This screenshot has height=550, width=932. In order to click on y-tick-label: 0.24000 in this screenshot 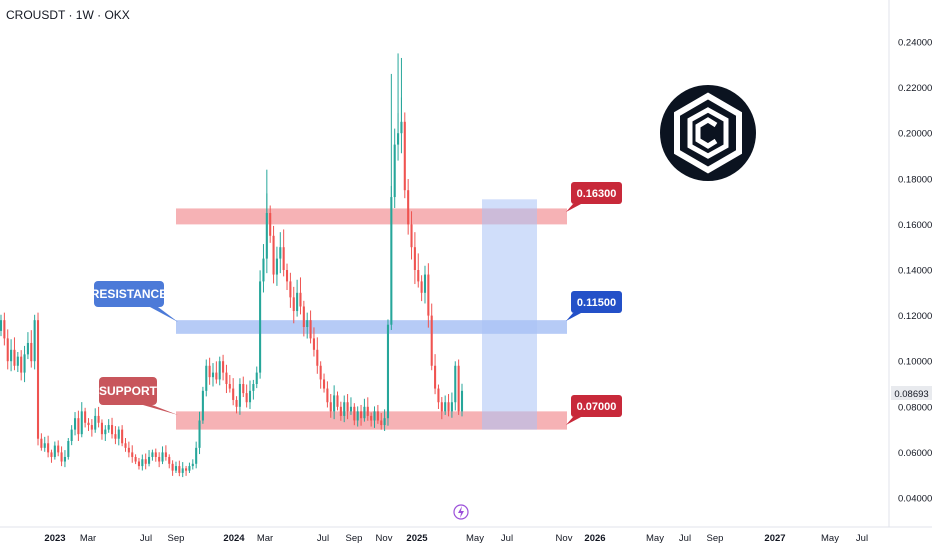, I will do `click(915, 43)`.